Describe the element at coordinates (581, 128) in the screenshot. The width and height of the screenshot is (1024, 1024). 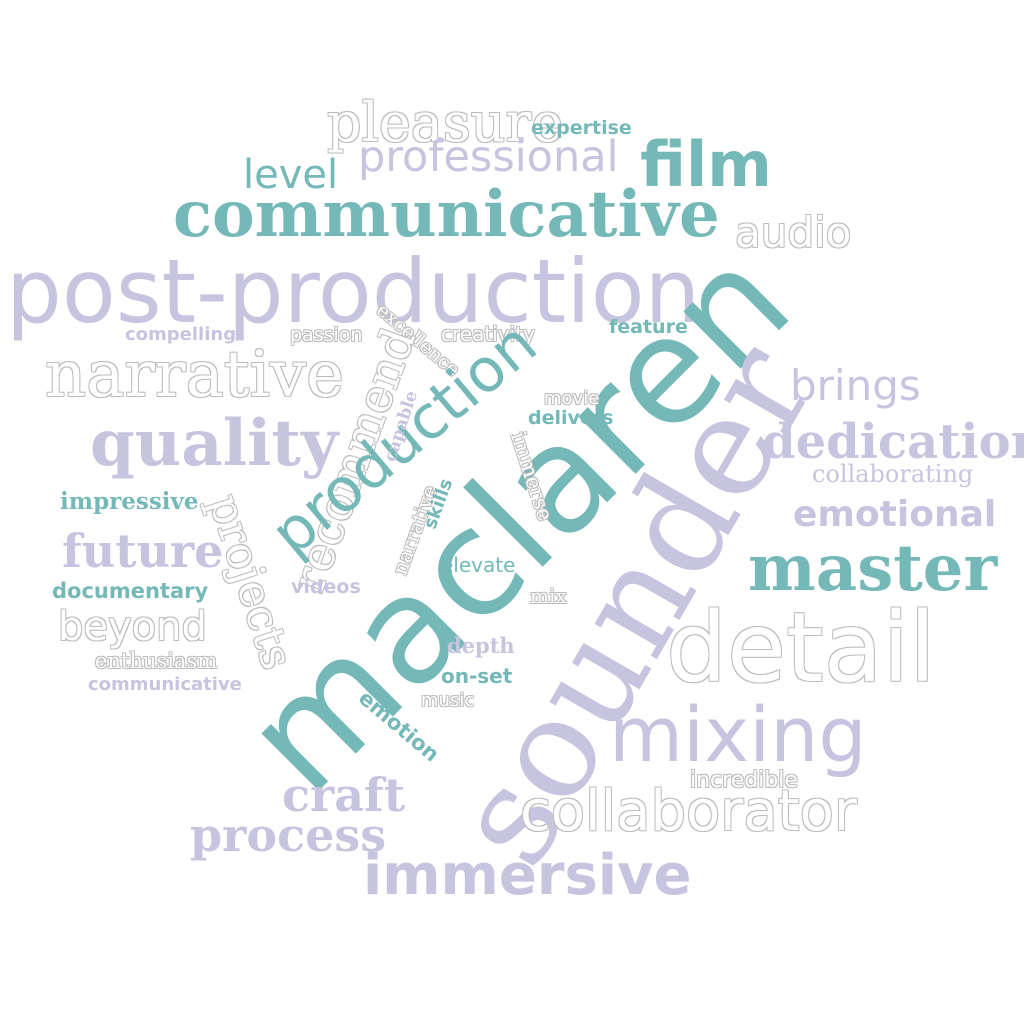
I see `word-expertise: expertise` at that location.